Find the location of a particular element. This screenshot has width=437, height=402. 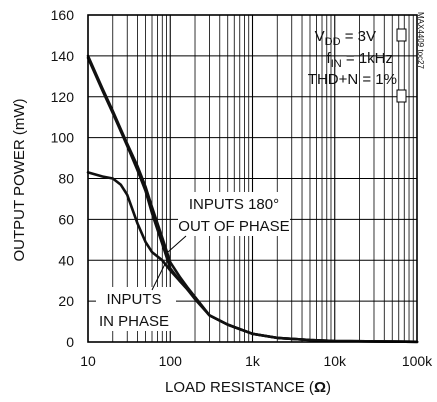

x-axis-title: LOAD RESISTANCE (Ω) is located at coordinates (248, 387).